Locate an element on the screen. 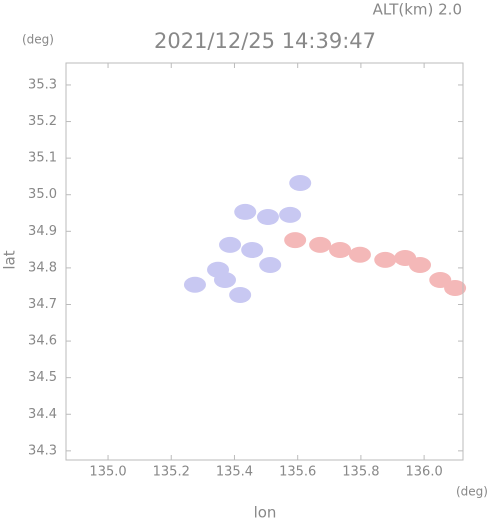  chart-title: 2021/12/25 14:39:47 is located at coordinates (265, 41).